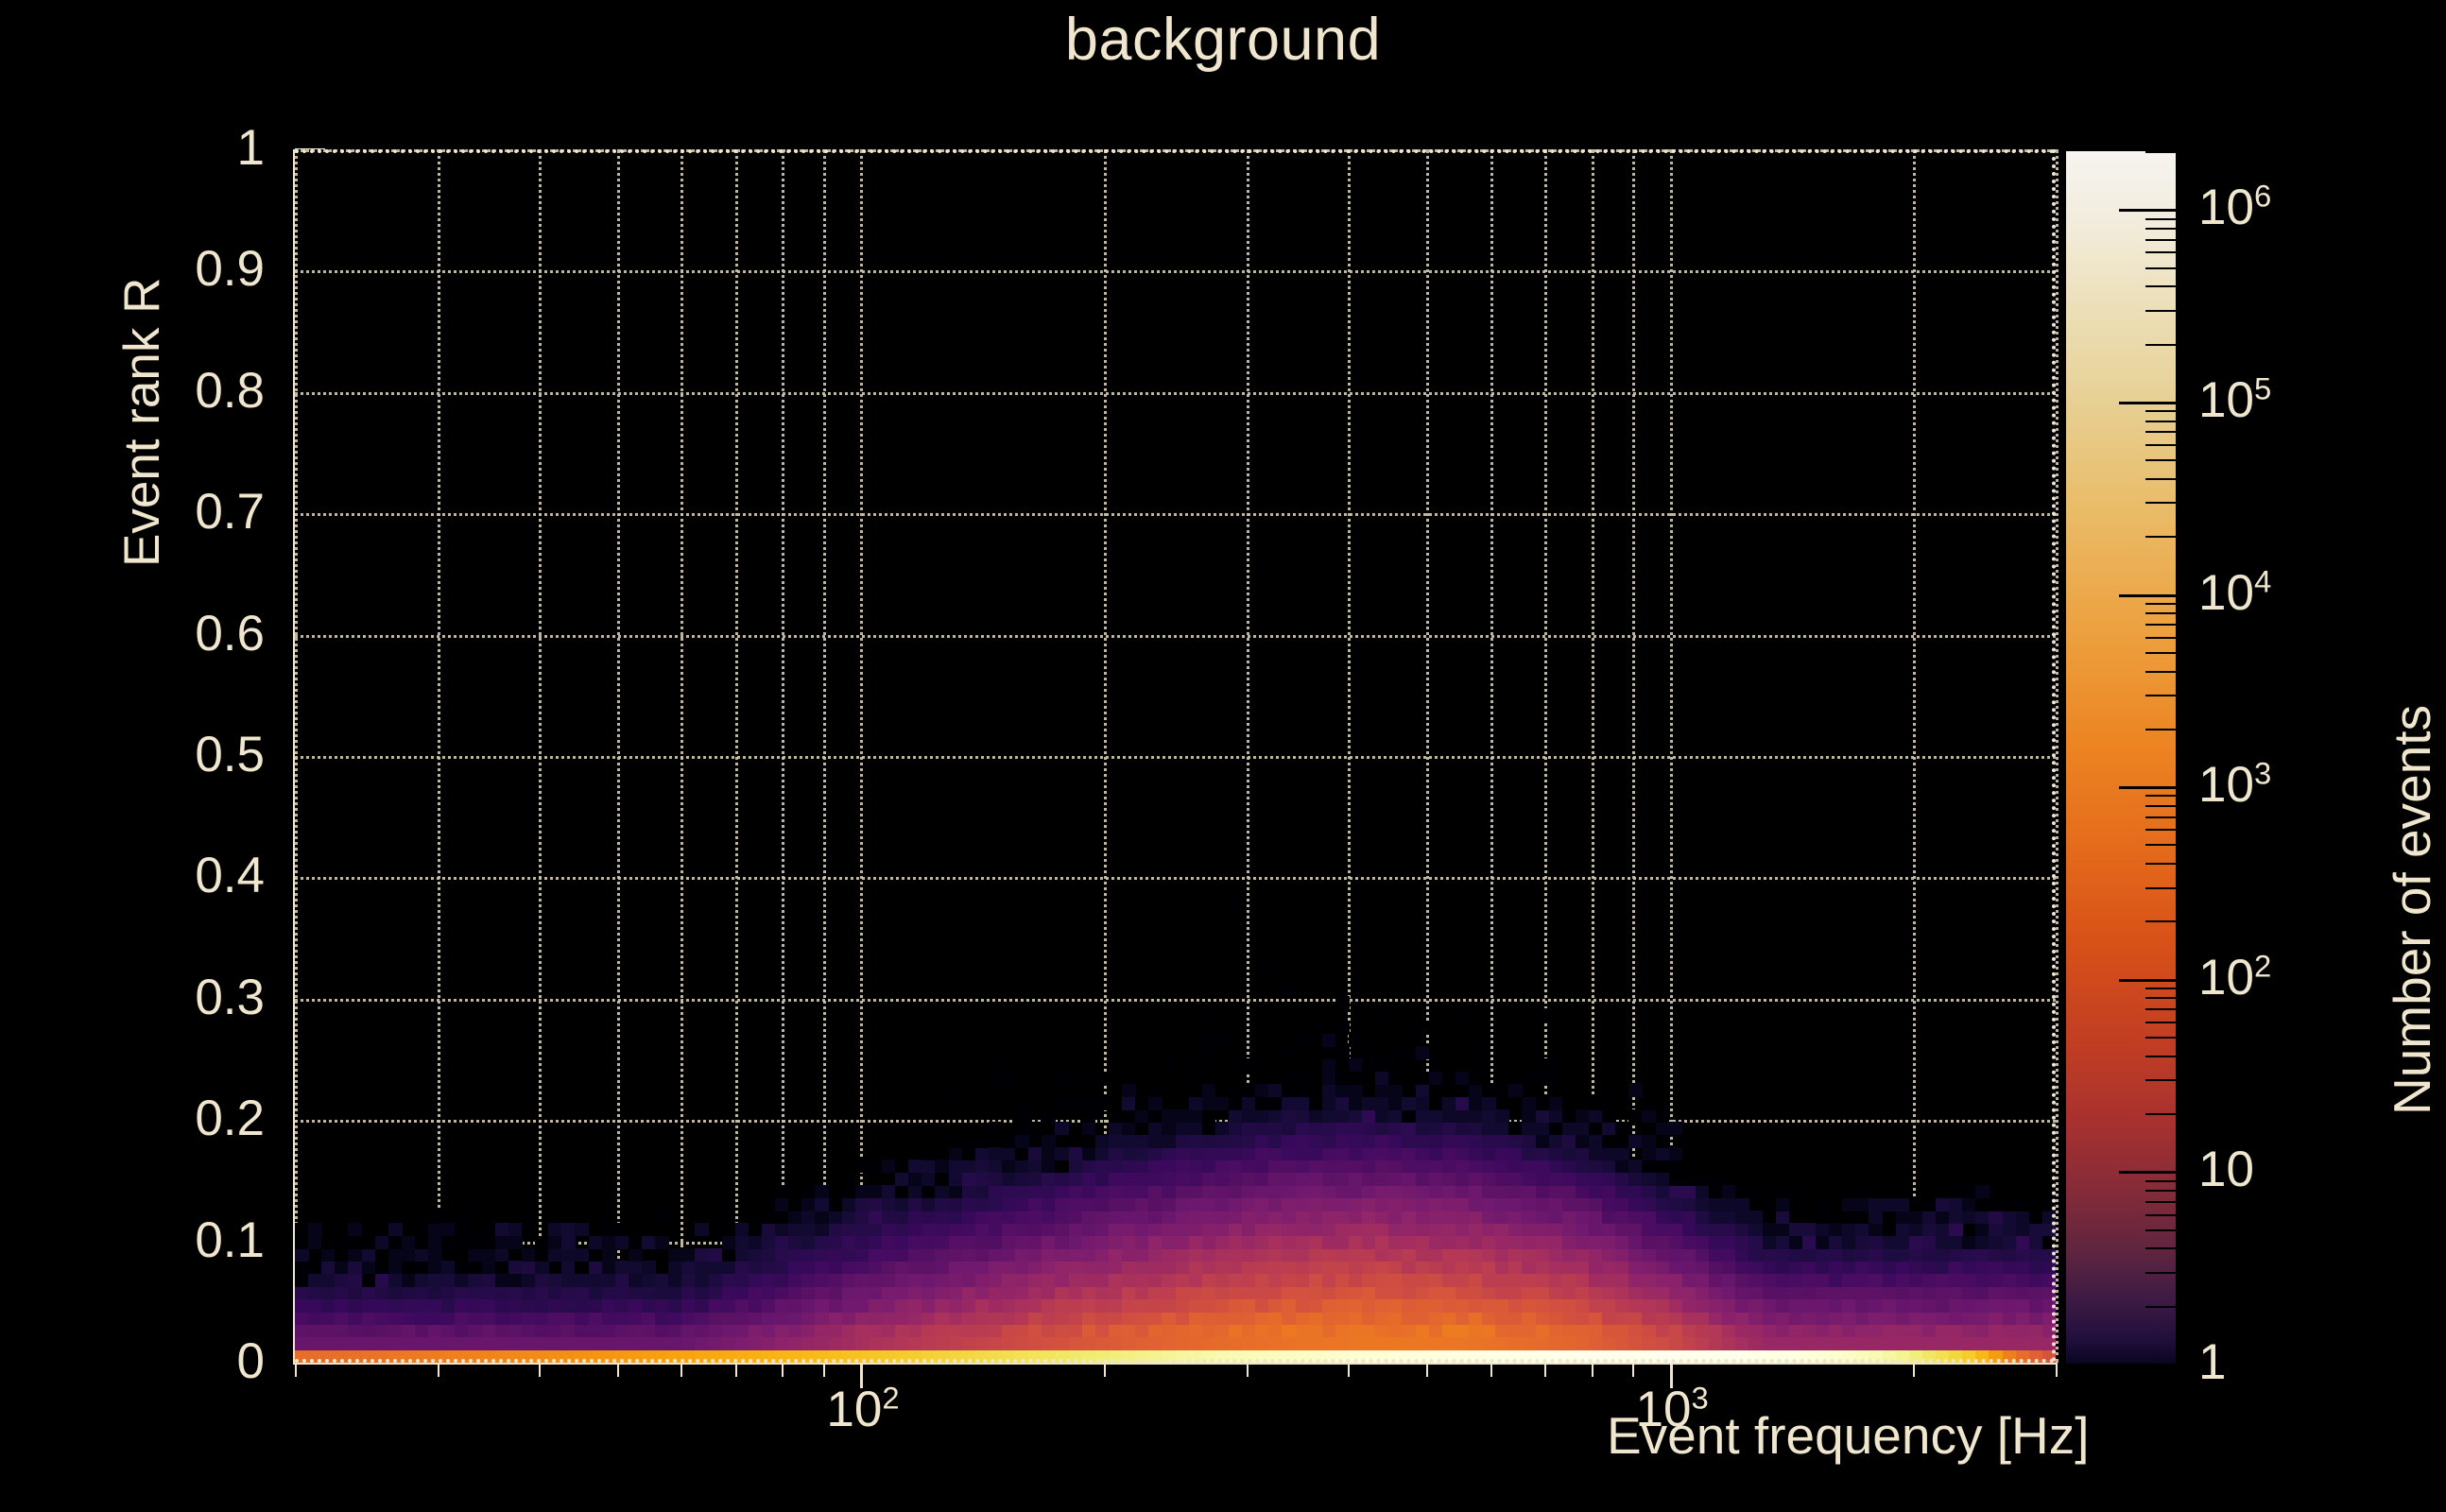  Describe the element at coordinates (682, 756) in the screenshot. I see `grid-line-vertical` at that location.